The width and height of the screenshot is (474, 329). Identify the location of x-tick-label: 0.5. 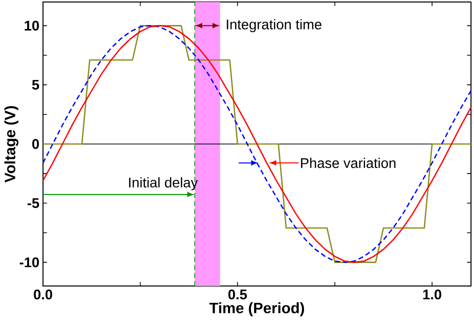
(237, 295).